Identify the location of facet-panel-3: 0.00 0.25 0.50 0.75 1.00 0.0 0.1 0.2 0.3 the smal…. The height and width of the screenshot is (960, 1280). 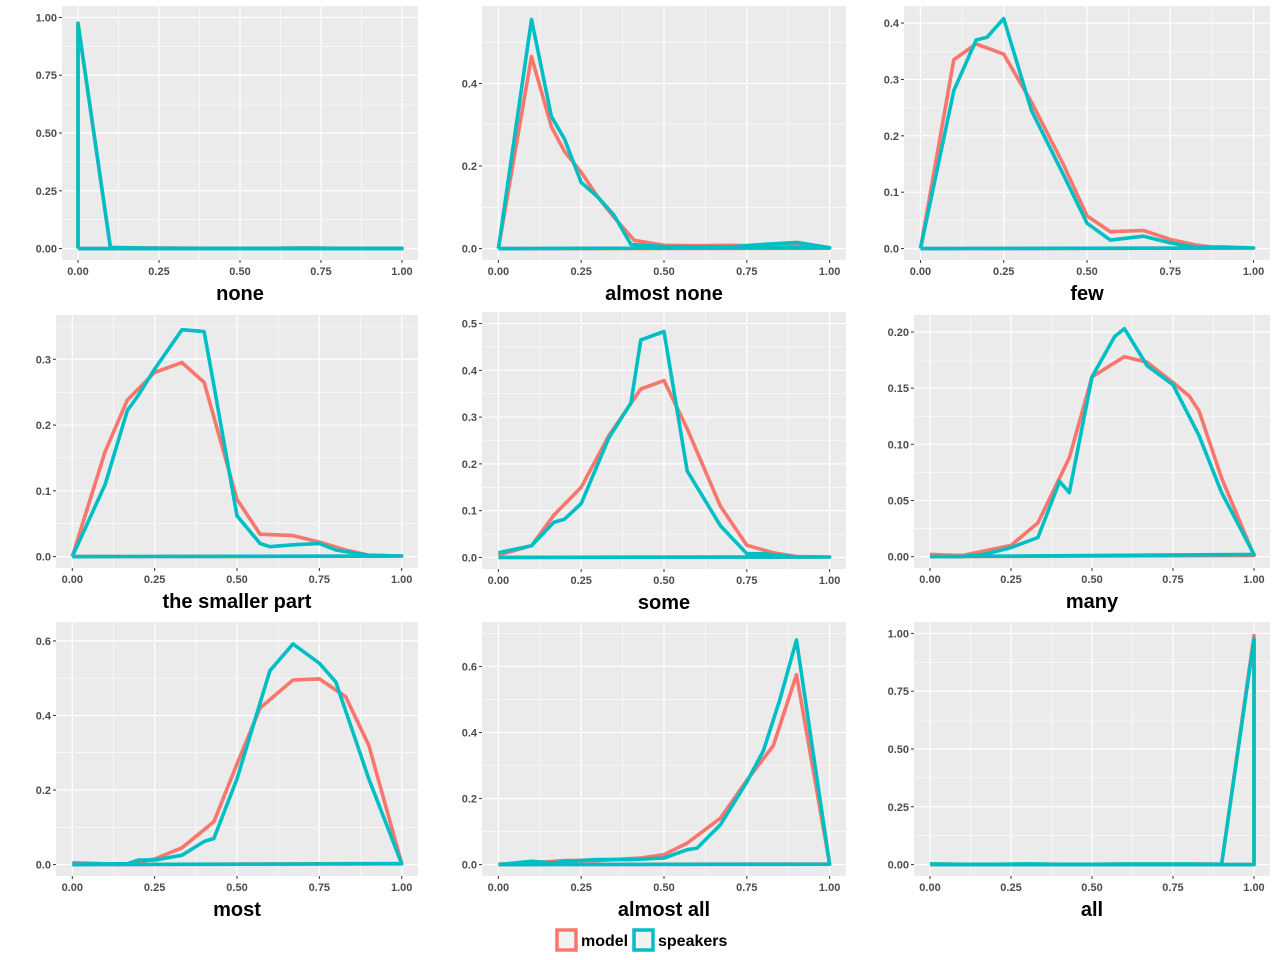
(227, 464).